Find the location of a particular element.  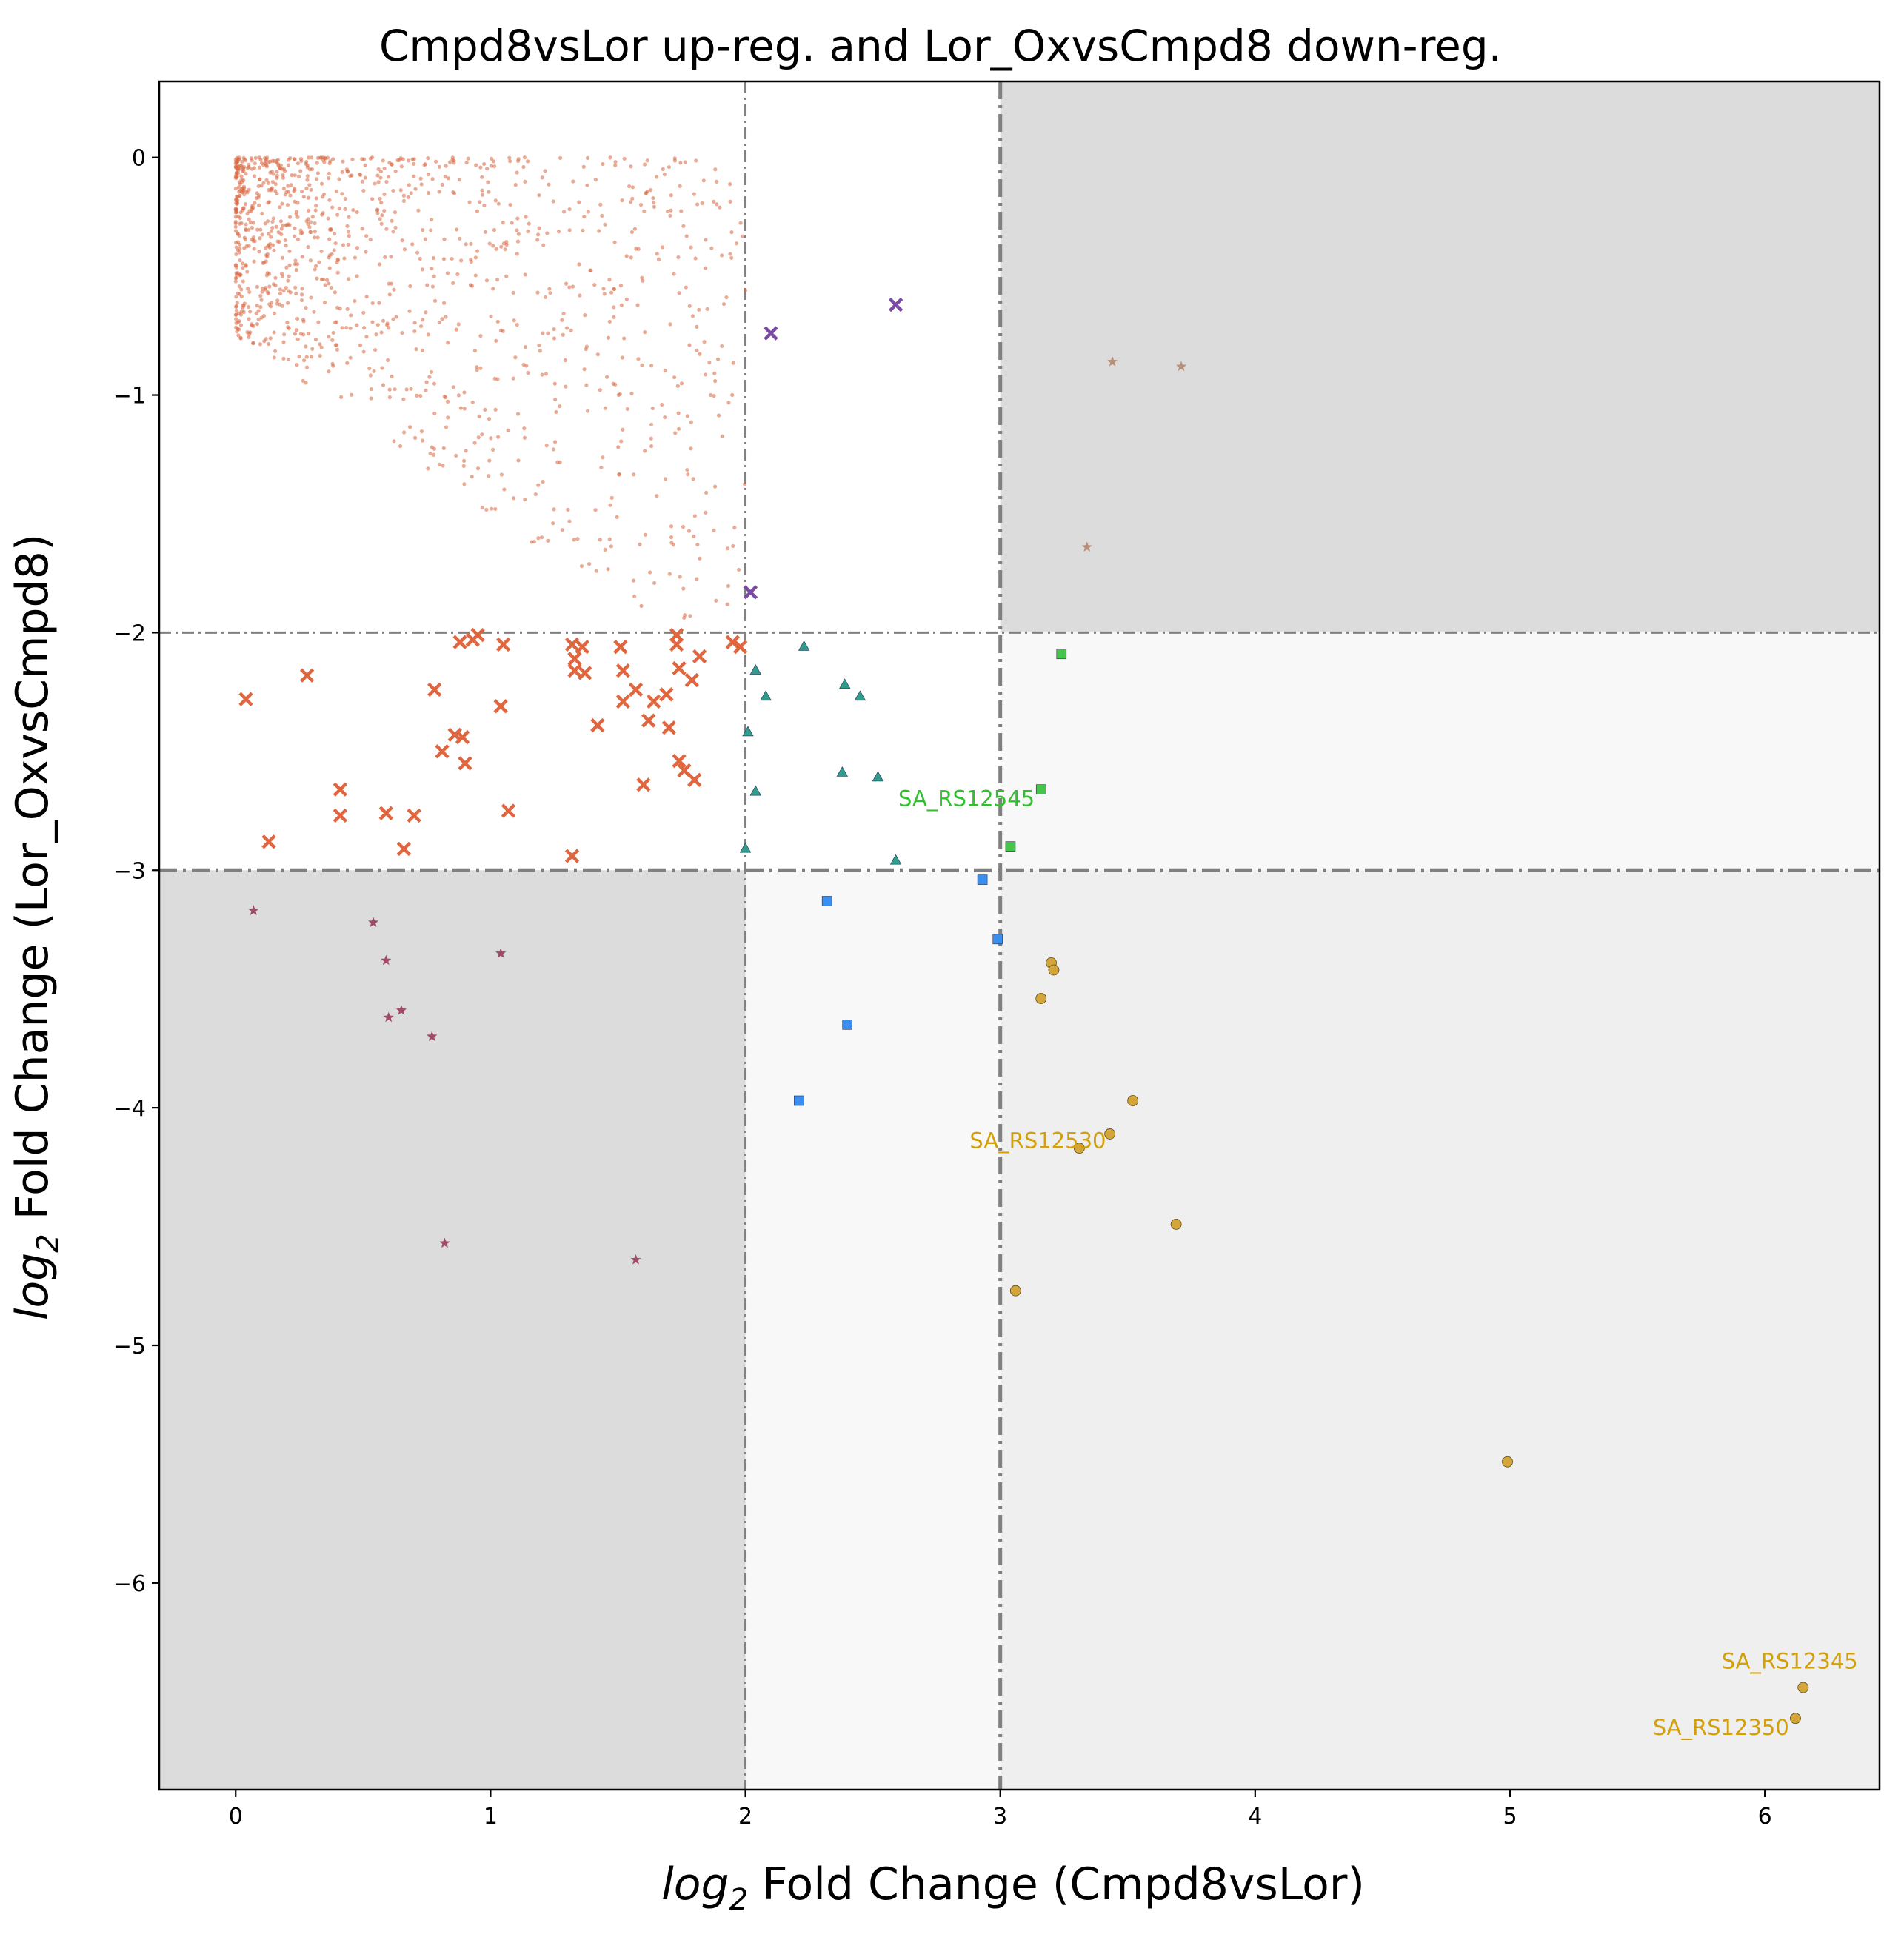

x-tick-label: 5 is located at coordinates (1510, 1817).